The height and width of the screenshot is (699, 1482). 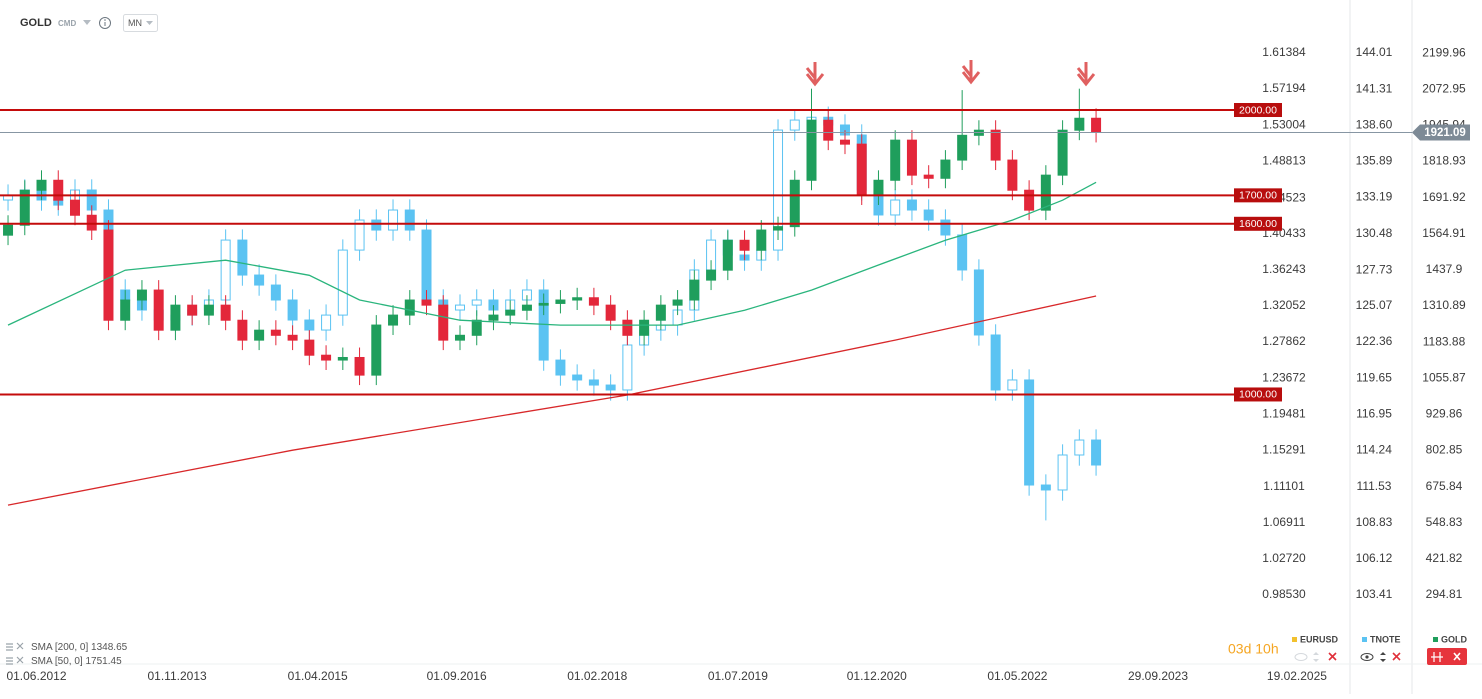 What do you see at coordinates (1444, 269) in the screenshot?
I see `gold-tick-label: 1437.9` at bounding box center [1444, 269].